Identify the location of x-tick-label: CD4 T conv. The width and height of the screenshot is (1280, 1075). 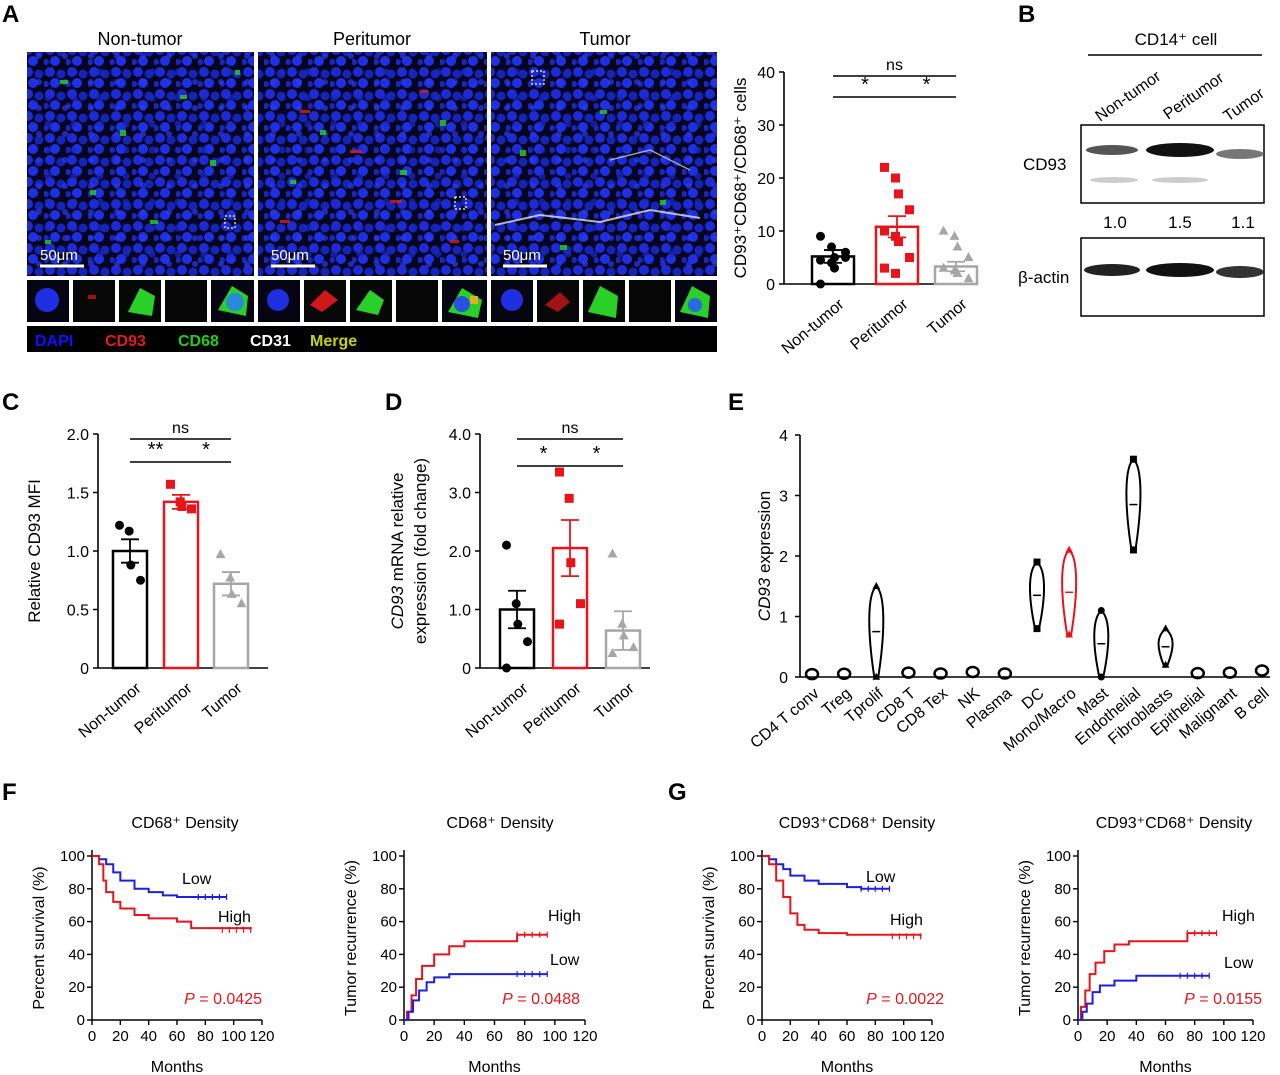
(784, 718).